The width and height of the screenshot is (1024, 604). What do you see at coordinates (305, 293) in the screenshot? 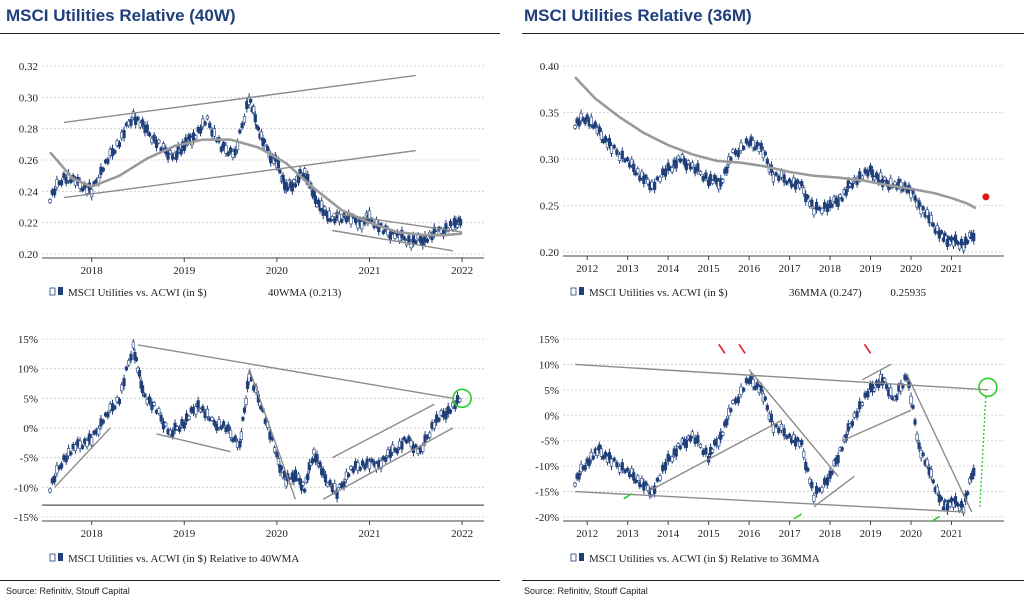
I see `legend-label: 40WMA (0.213)` at bounding box center [305, 293].